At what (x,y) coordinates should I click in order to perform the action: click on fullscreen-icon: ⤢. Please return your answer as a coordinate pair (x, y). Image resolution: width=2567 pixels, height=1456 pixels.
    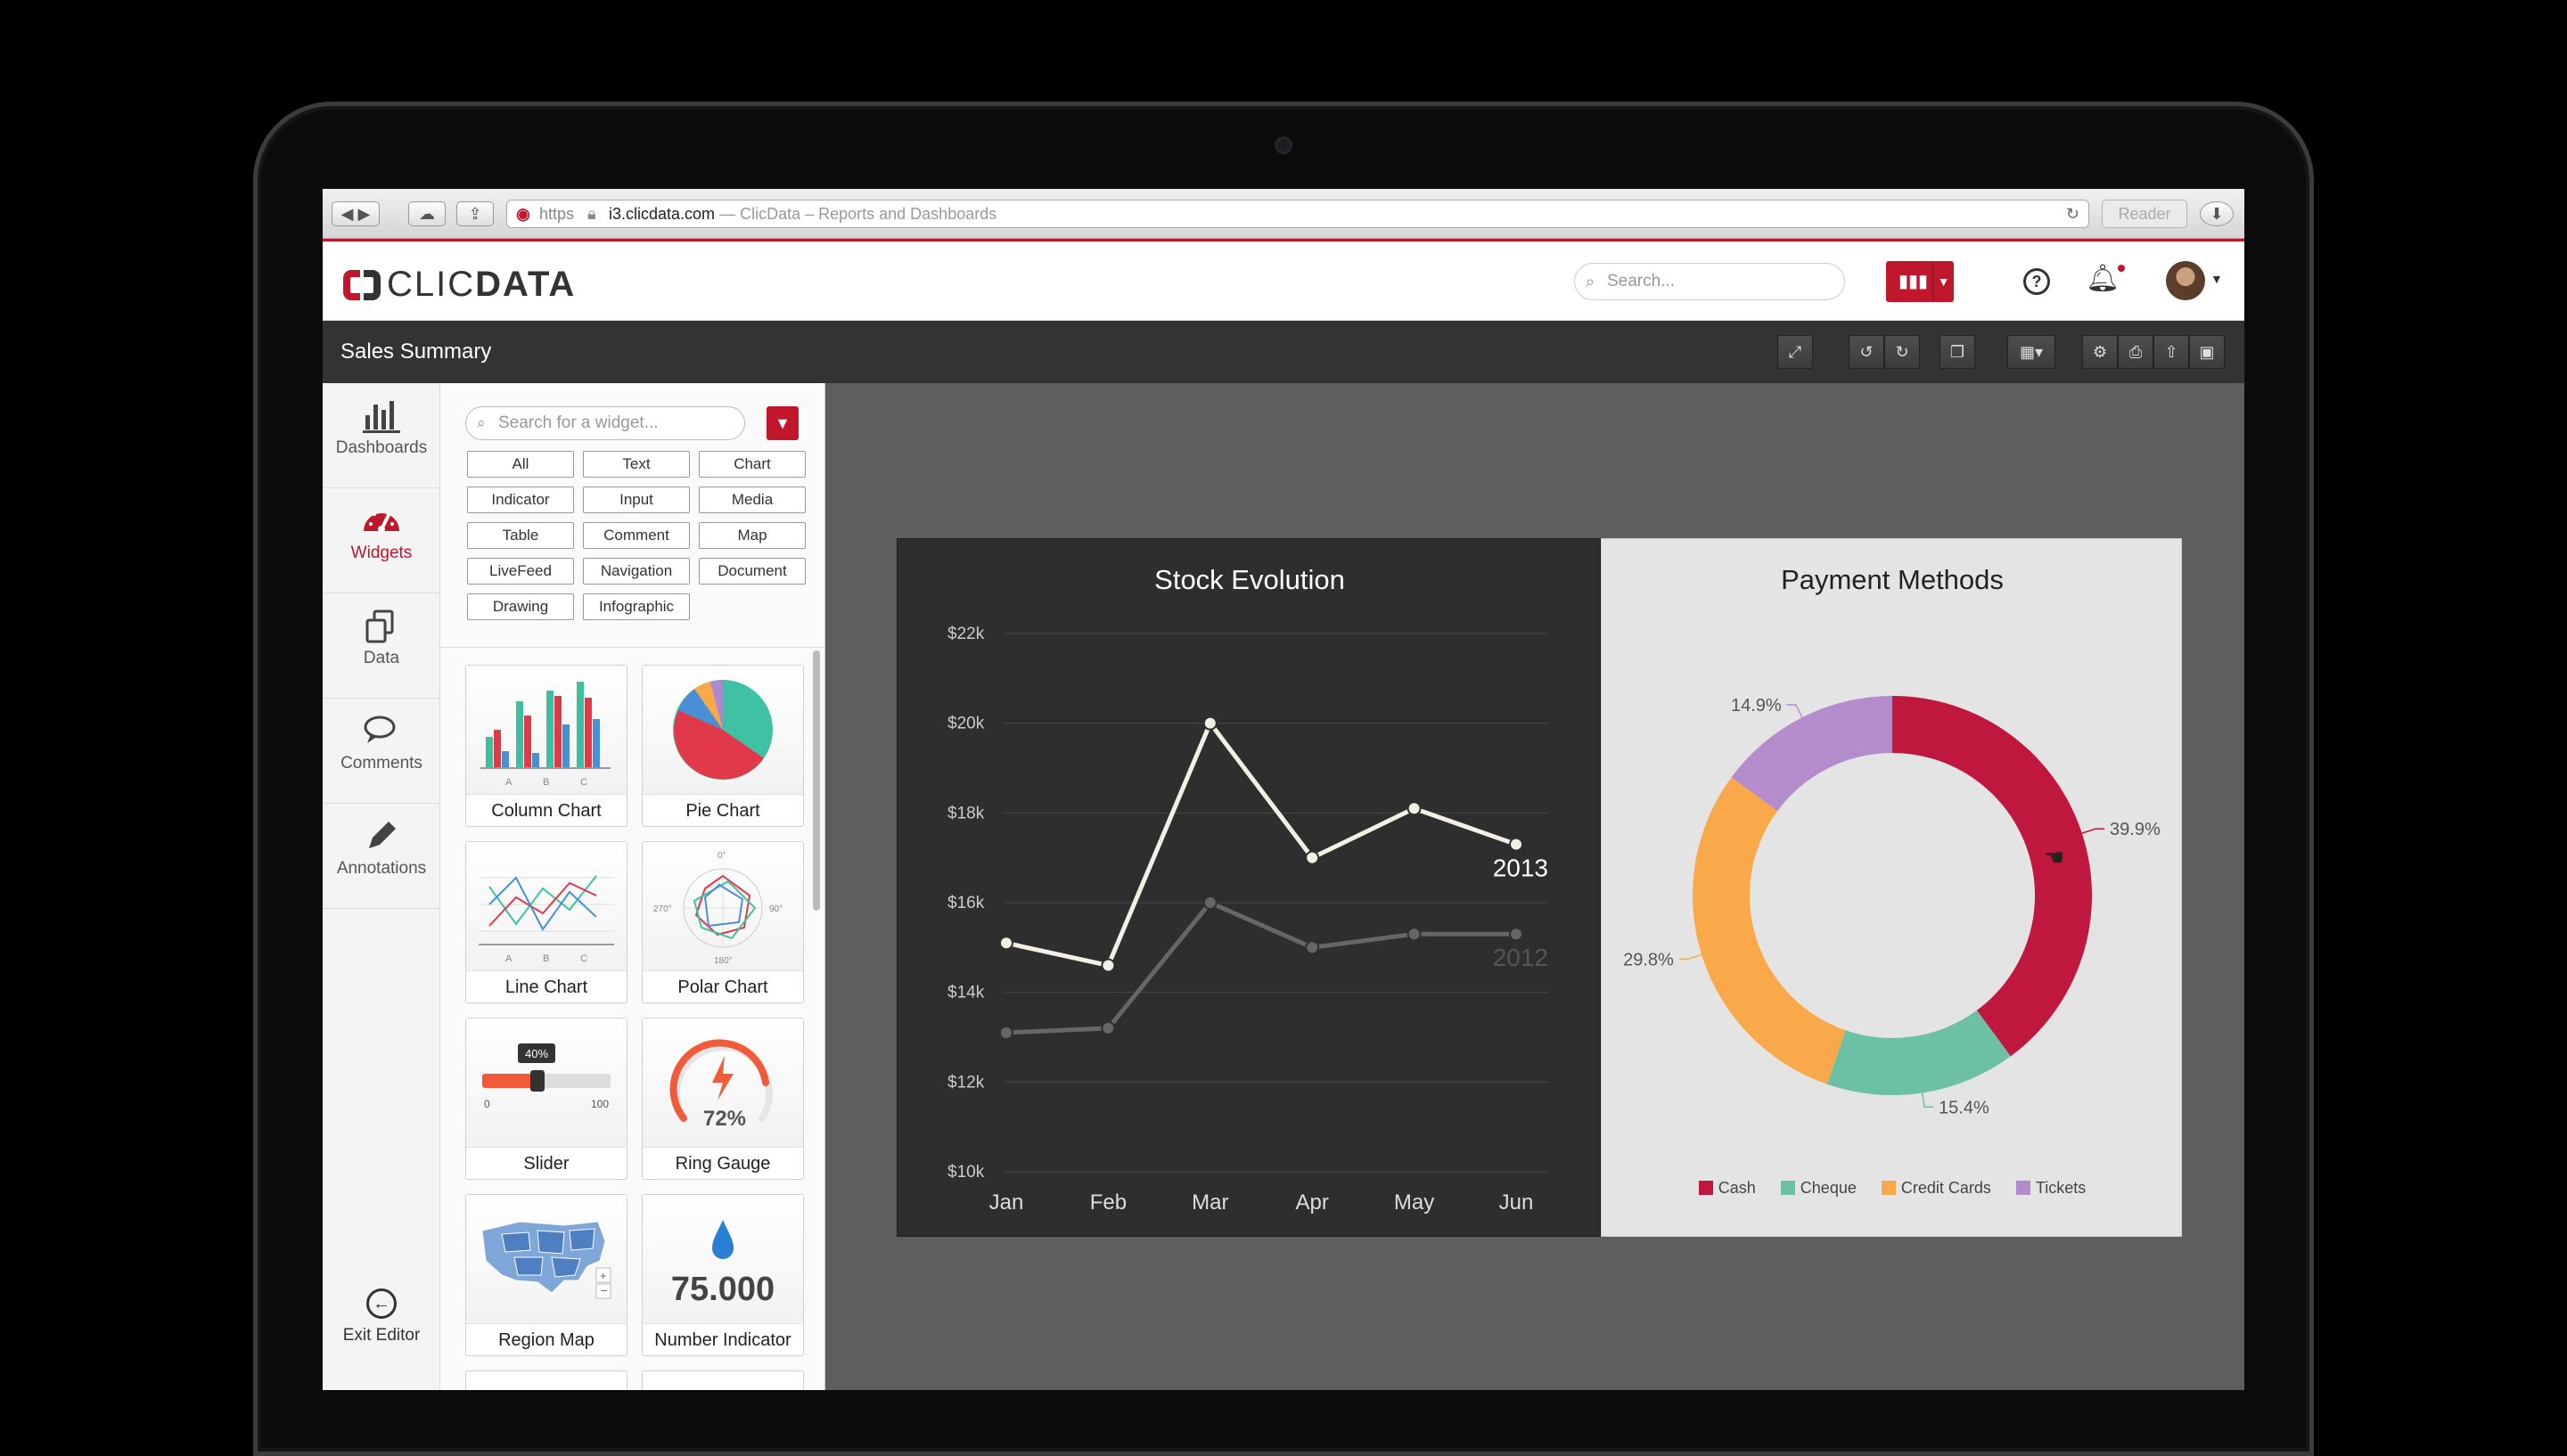
    Looking at the image, I should click on (1795, 352).